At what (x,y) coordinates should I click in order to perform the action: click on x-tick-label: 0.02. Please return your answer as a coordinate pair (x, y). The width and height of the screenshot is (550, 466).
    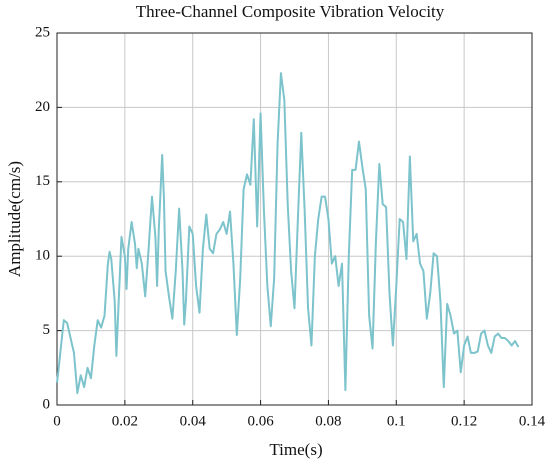
    Looking at the image, I should click on (125, 421).